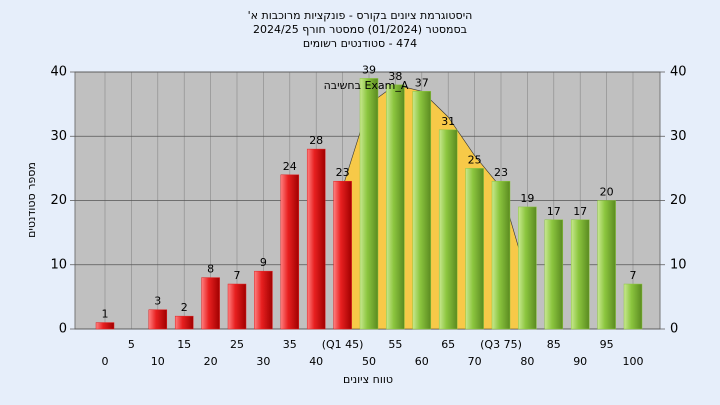 The height and width of the screenshot is (405, 720). What do you see at coordinates (184, 344) in the screenshot?
I see `x-tick-label: 15` at bounding box center [184, 344].